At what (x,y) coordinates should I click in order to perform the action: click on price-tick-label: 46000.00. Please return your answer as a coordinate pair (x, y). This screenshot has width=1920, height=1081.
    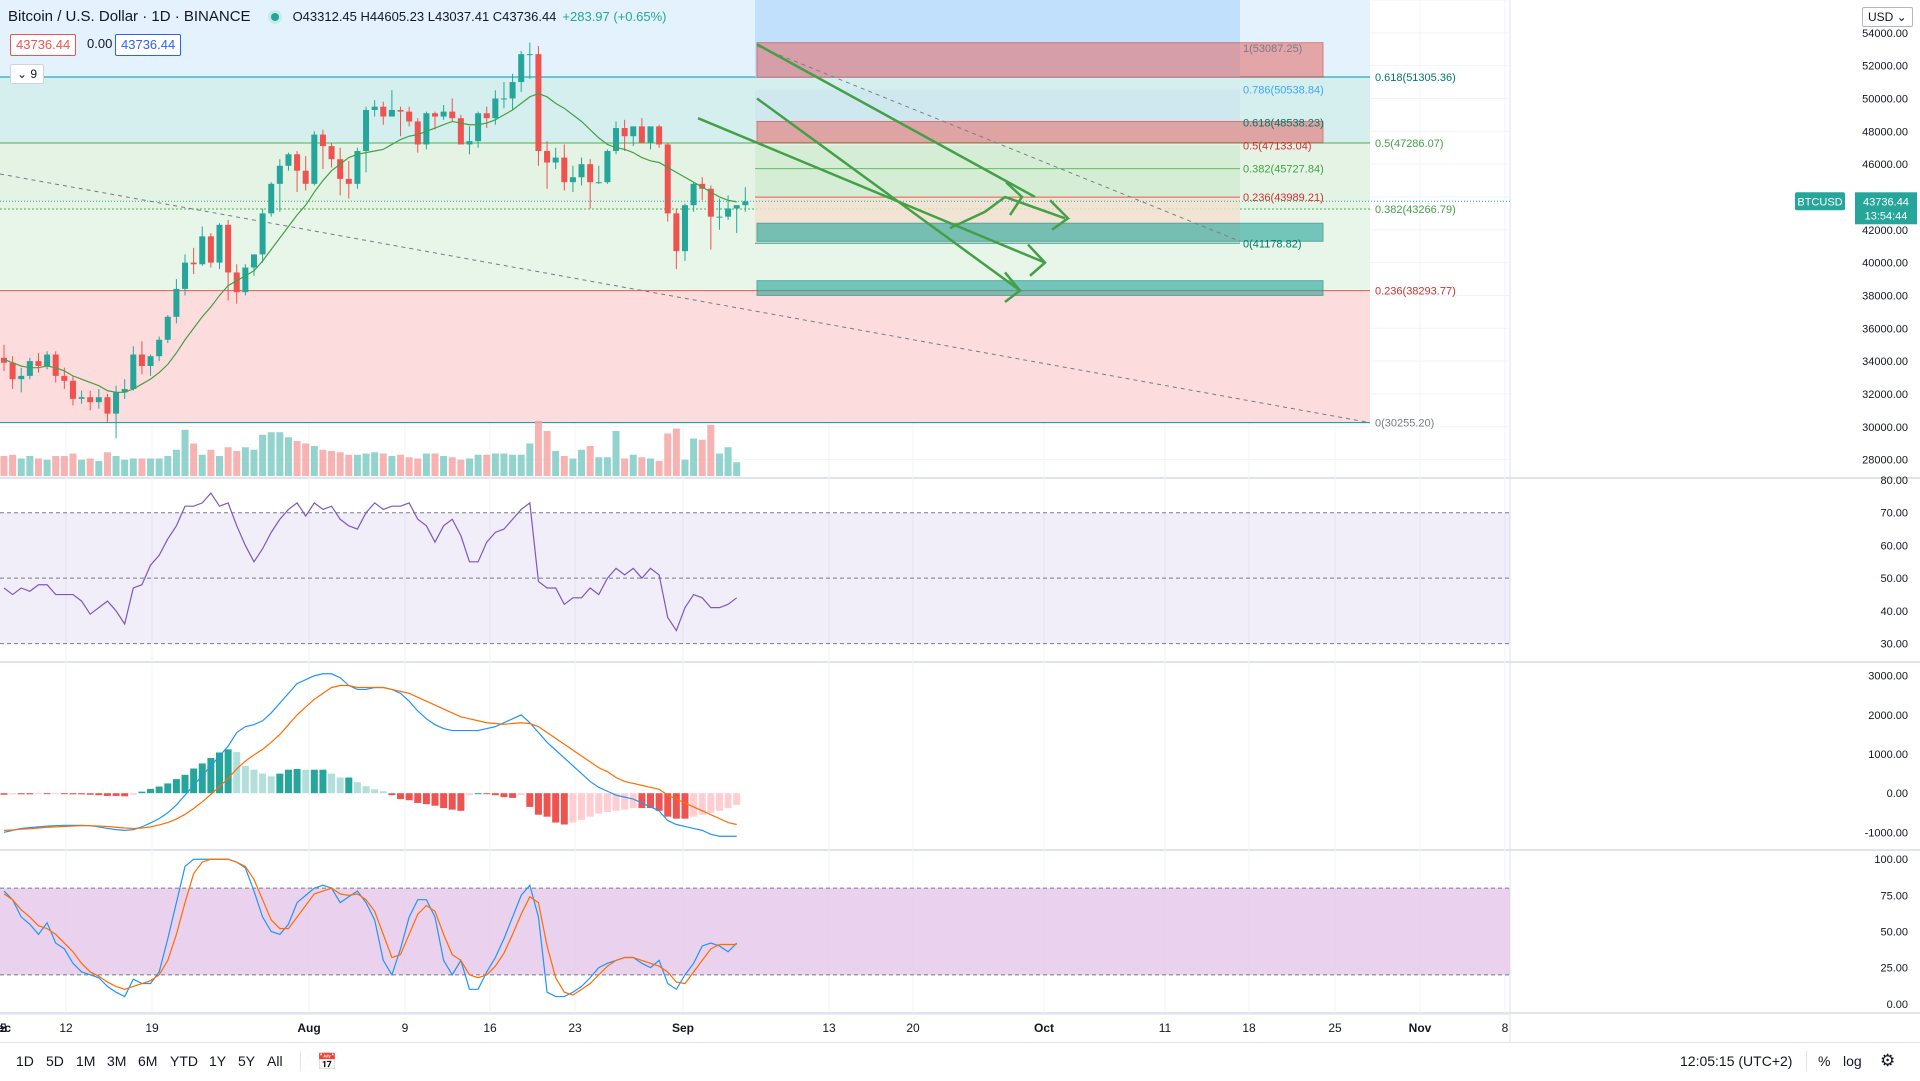
    Looking at the image, I should click on (1885, 165).